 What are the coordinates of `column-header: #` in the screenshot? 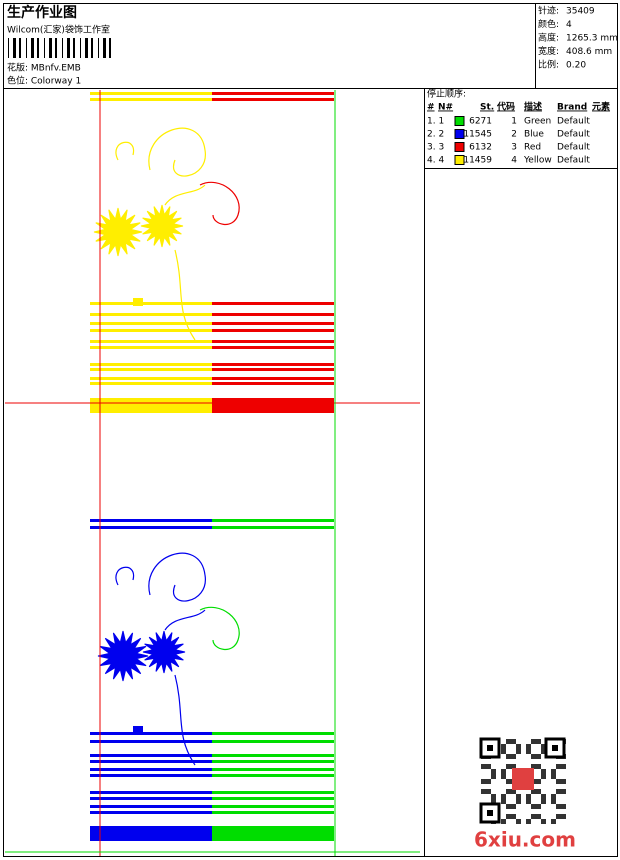 It's located at (431, 108).